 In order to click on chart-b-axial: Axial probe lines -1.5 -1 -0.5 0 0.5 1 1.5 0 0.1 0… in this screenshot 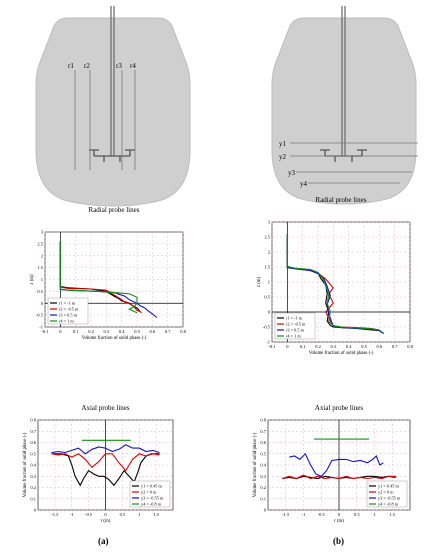, I will do `click(332, 464)`.